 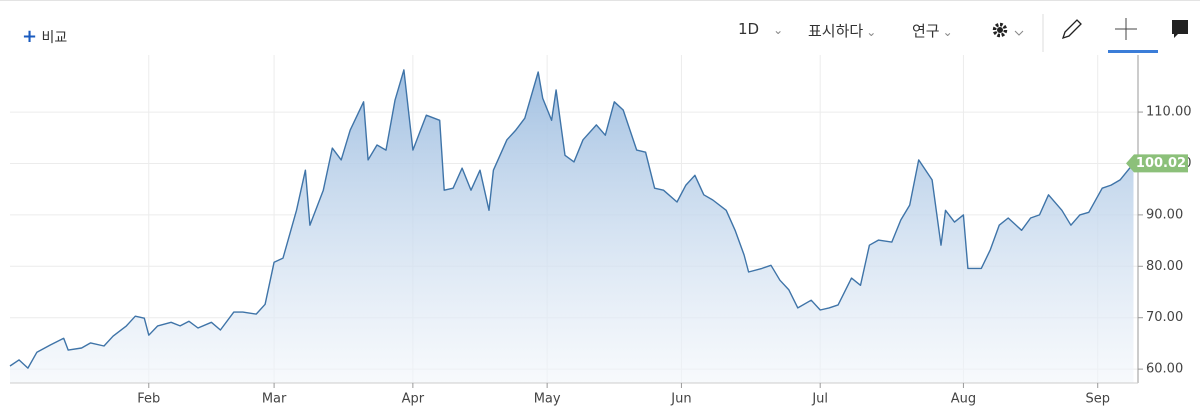 I want to click on interval-button: 1D ⌄, so click(x=760, y=29).